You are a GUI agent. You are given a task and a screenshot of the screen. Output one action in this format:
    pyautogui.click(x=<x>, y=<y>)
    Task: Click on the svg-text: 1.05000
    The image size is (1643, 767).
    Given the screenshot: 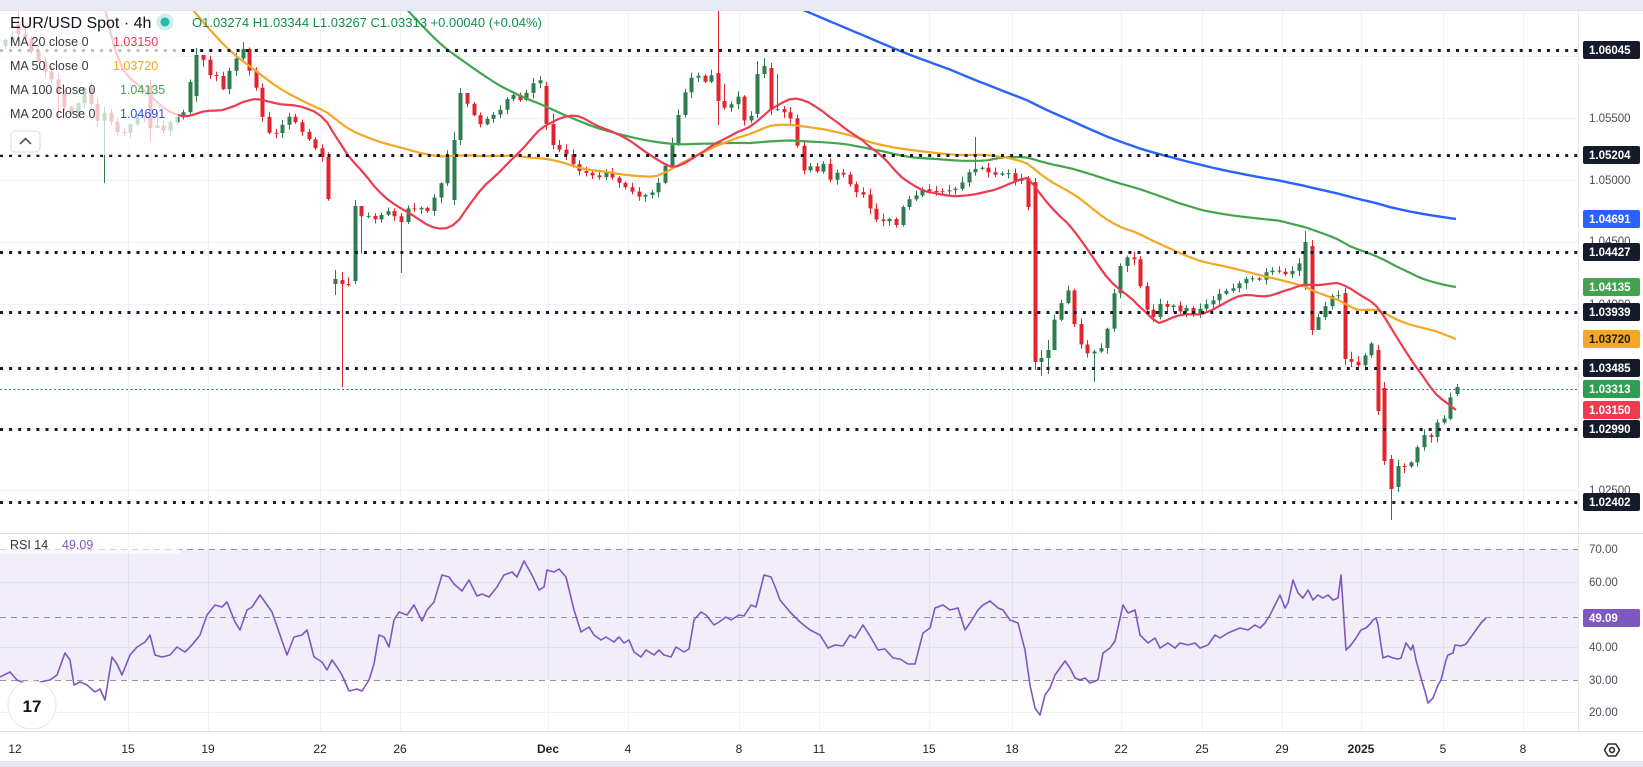 What is the action you would take?
    pyautogui.click(x=1610, y=181)
    